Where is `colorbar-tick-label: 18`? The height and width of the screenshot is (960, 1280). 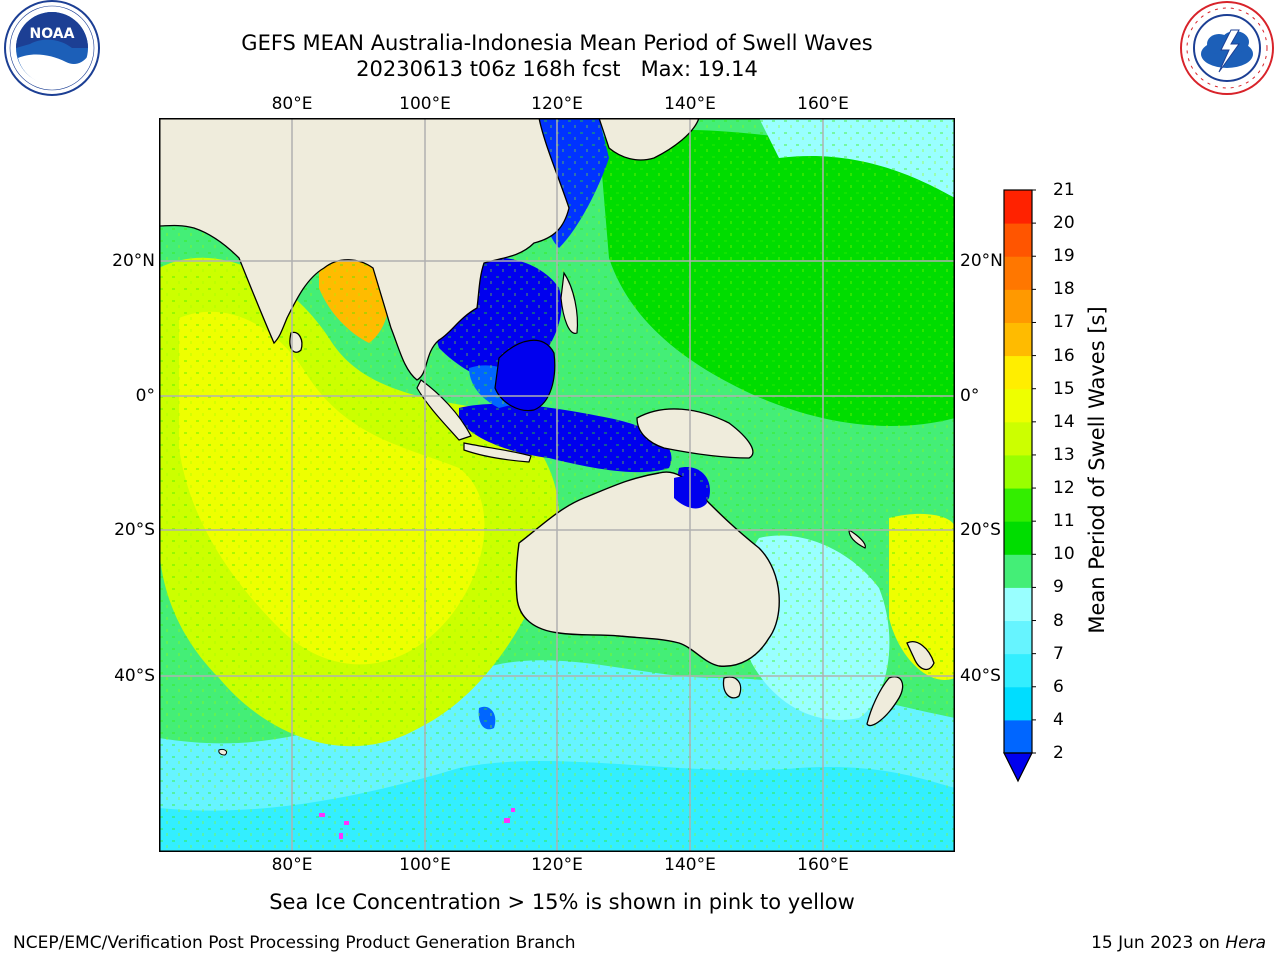
colorbar-tick-label: 18 is located at coordinates (1064, 289).